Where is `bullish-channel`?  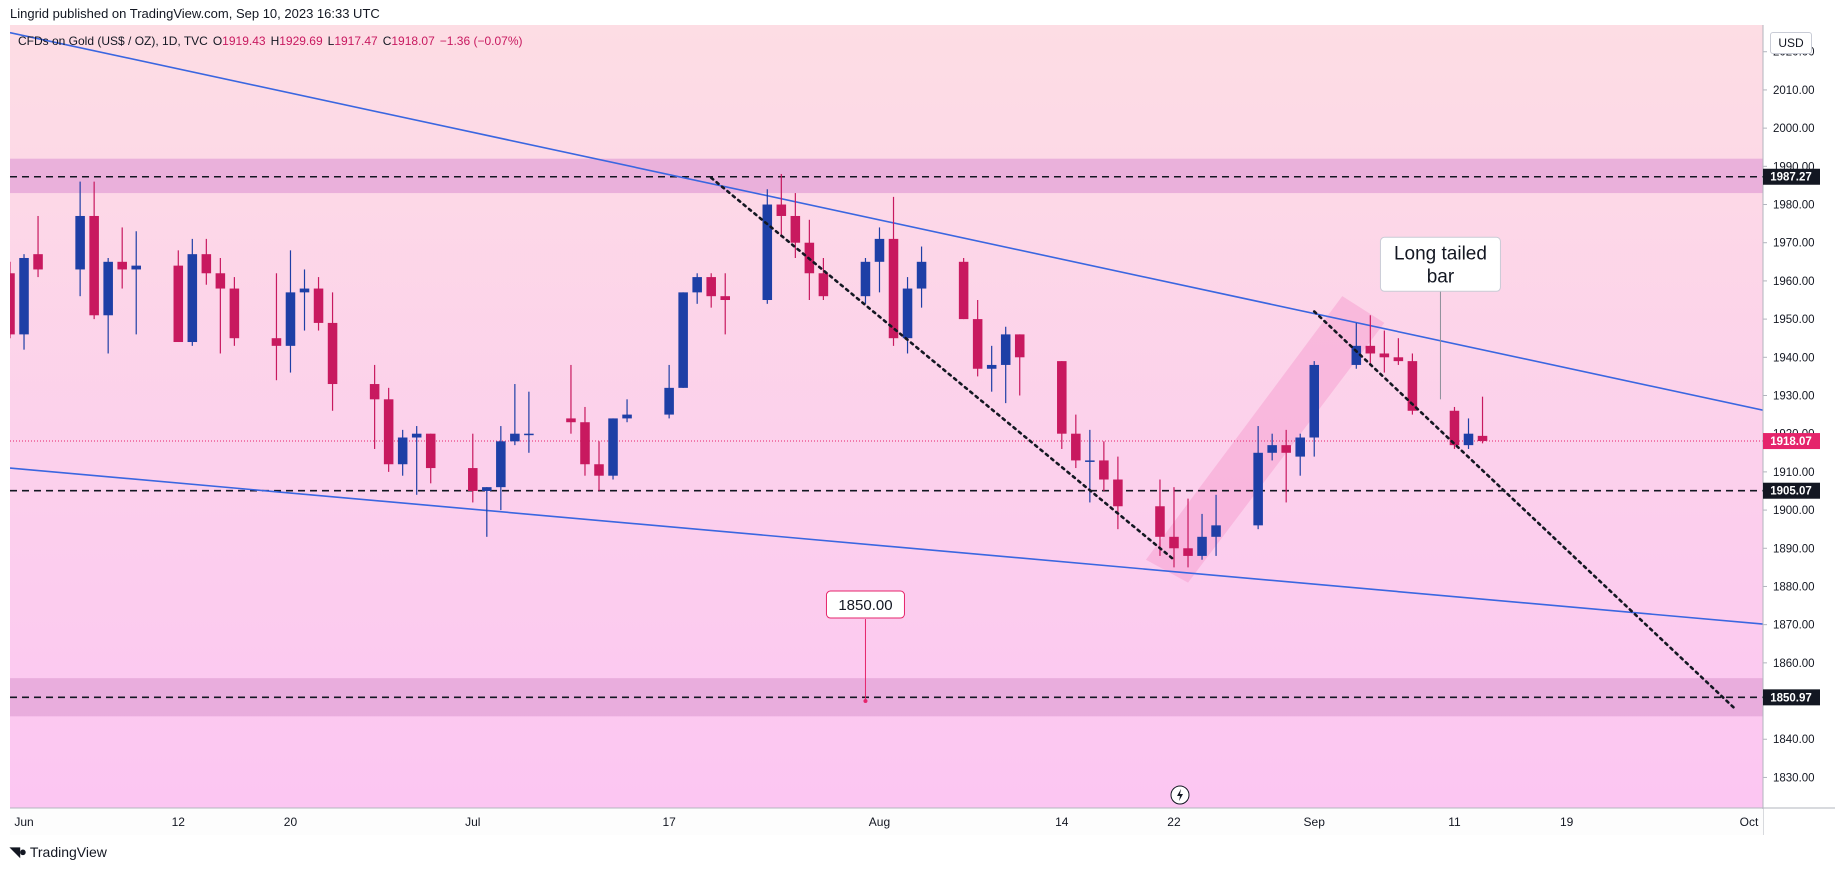 bullish-channel is located at coordinates (1265, 439).